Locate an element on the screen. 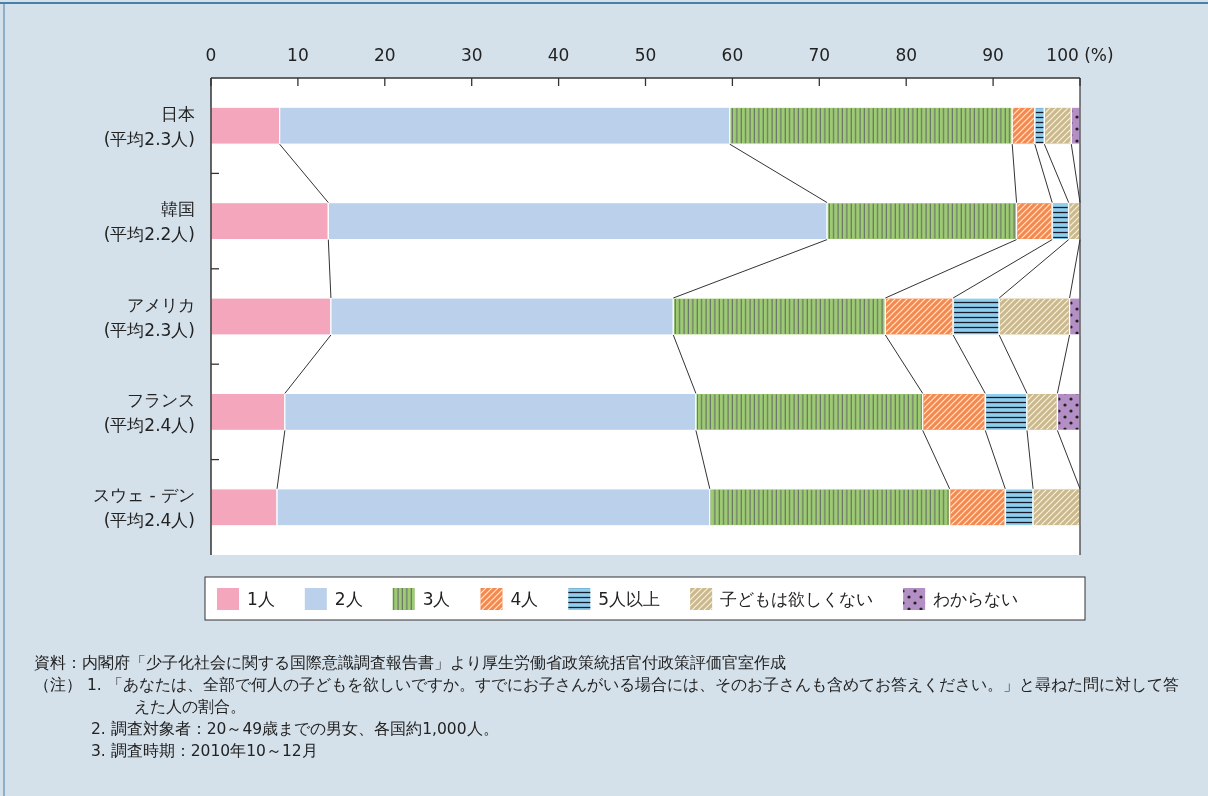 Image resolution: width=1208 pixels, height=796 pixels. legend-label: わからない is located at coordinates (976, 599).